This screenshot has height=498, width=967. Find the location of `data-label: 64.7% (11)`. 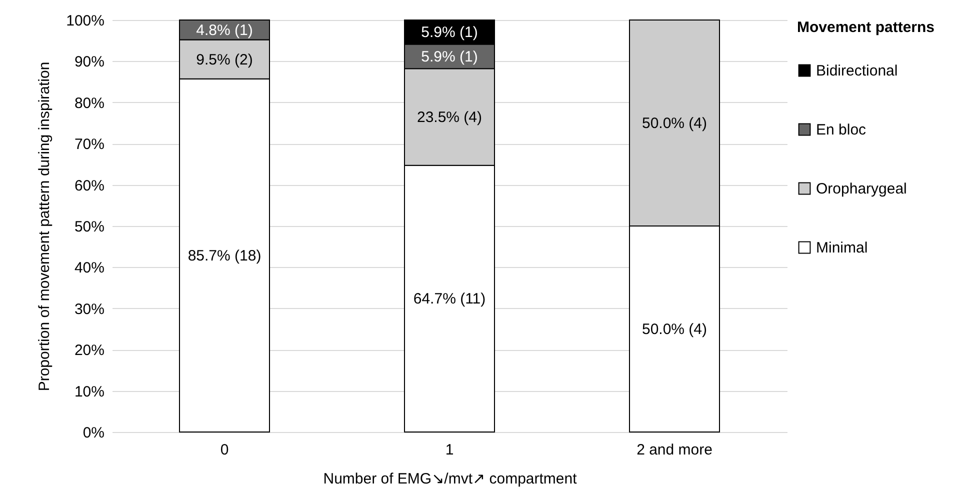

data-label: 64.7% (11) is located at coordinates (449, 299).